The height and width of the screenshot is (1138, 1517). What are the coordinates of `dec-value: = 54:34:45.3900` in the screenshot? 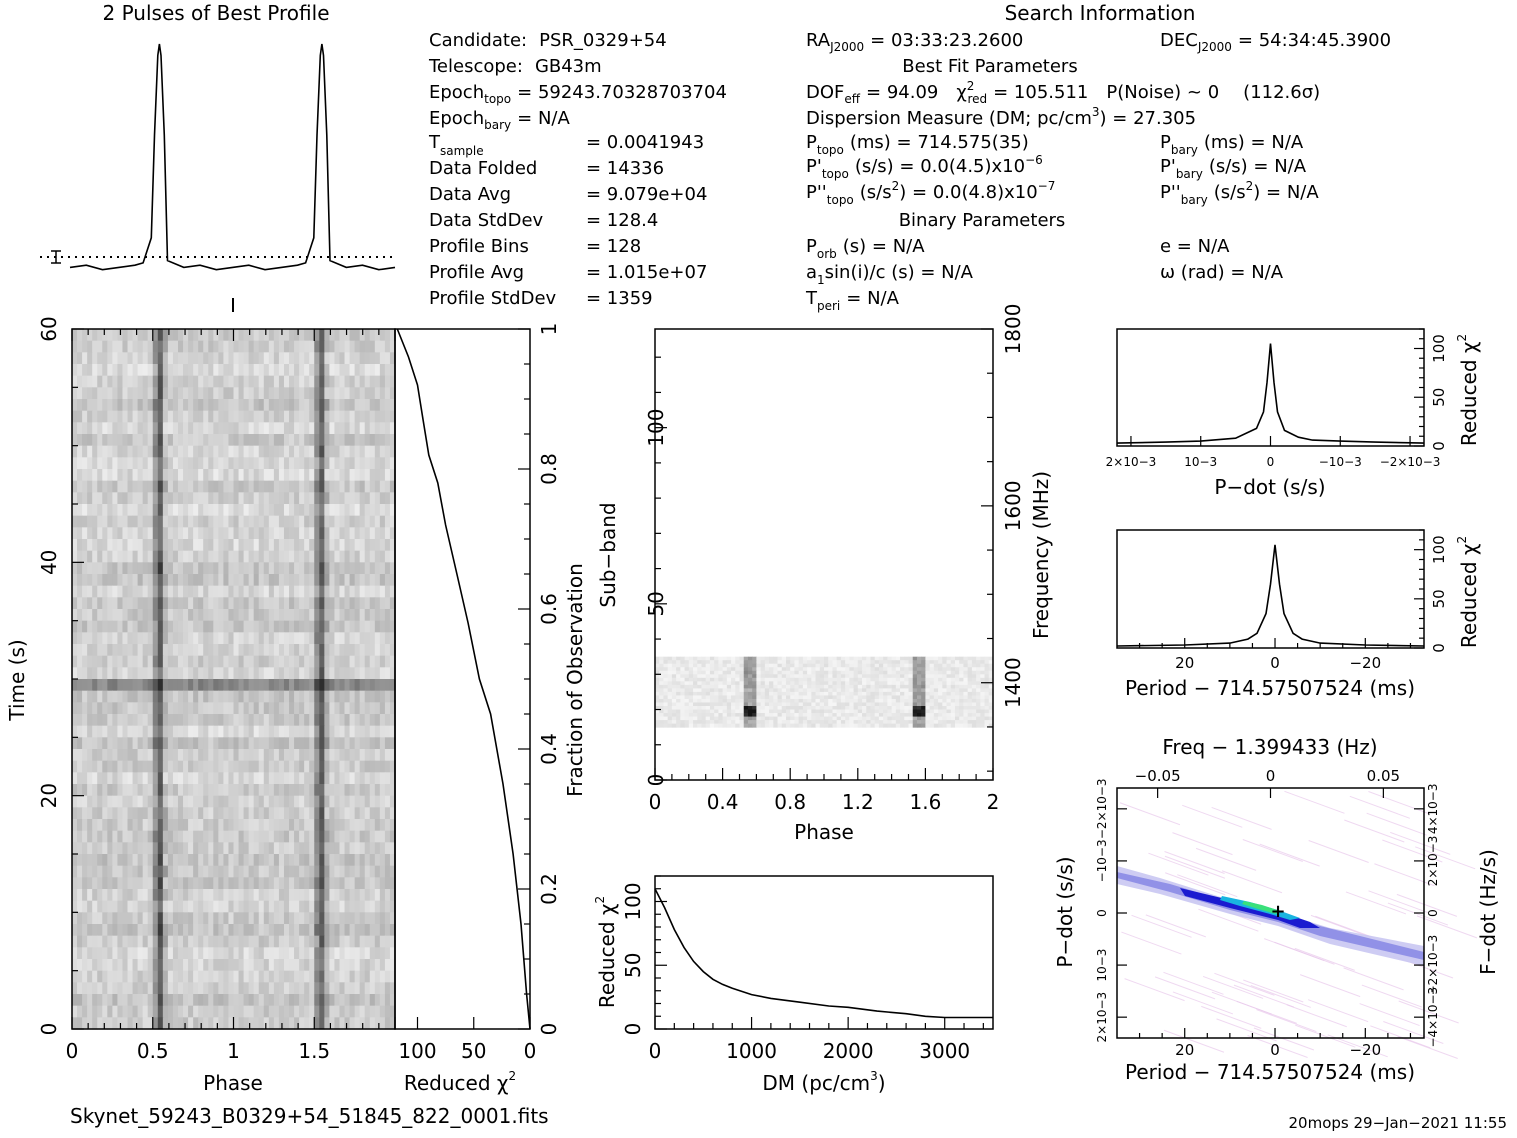 It's located at (1314, 40).